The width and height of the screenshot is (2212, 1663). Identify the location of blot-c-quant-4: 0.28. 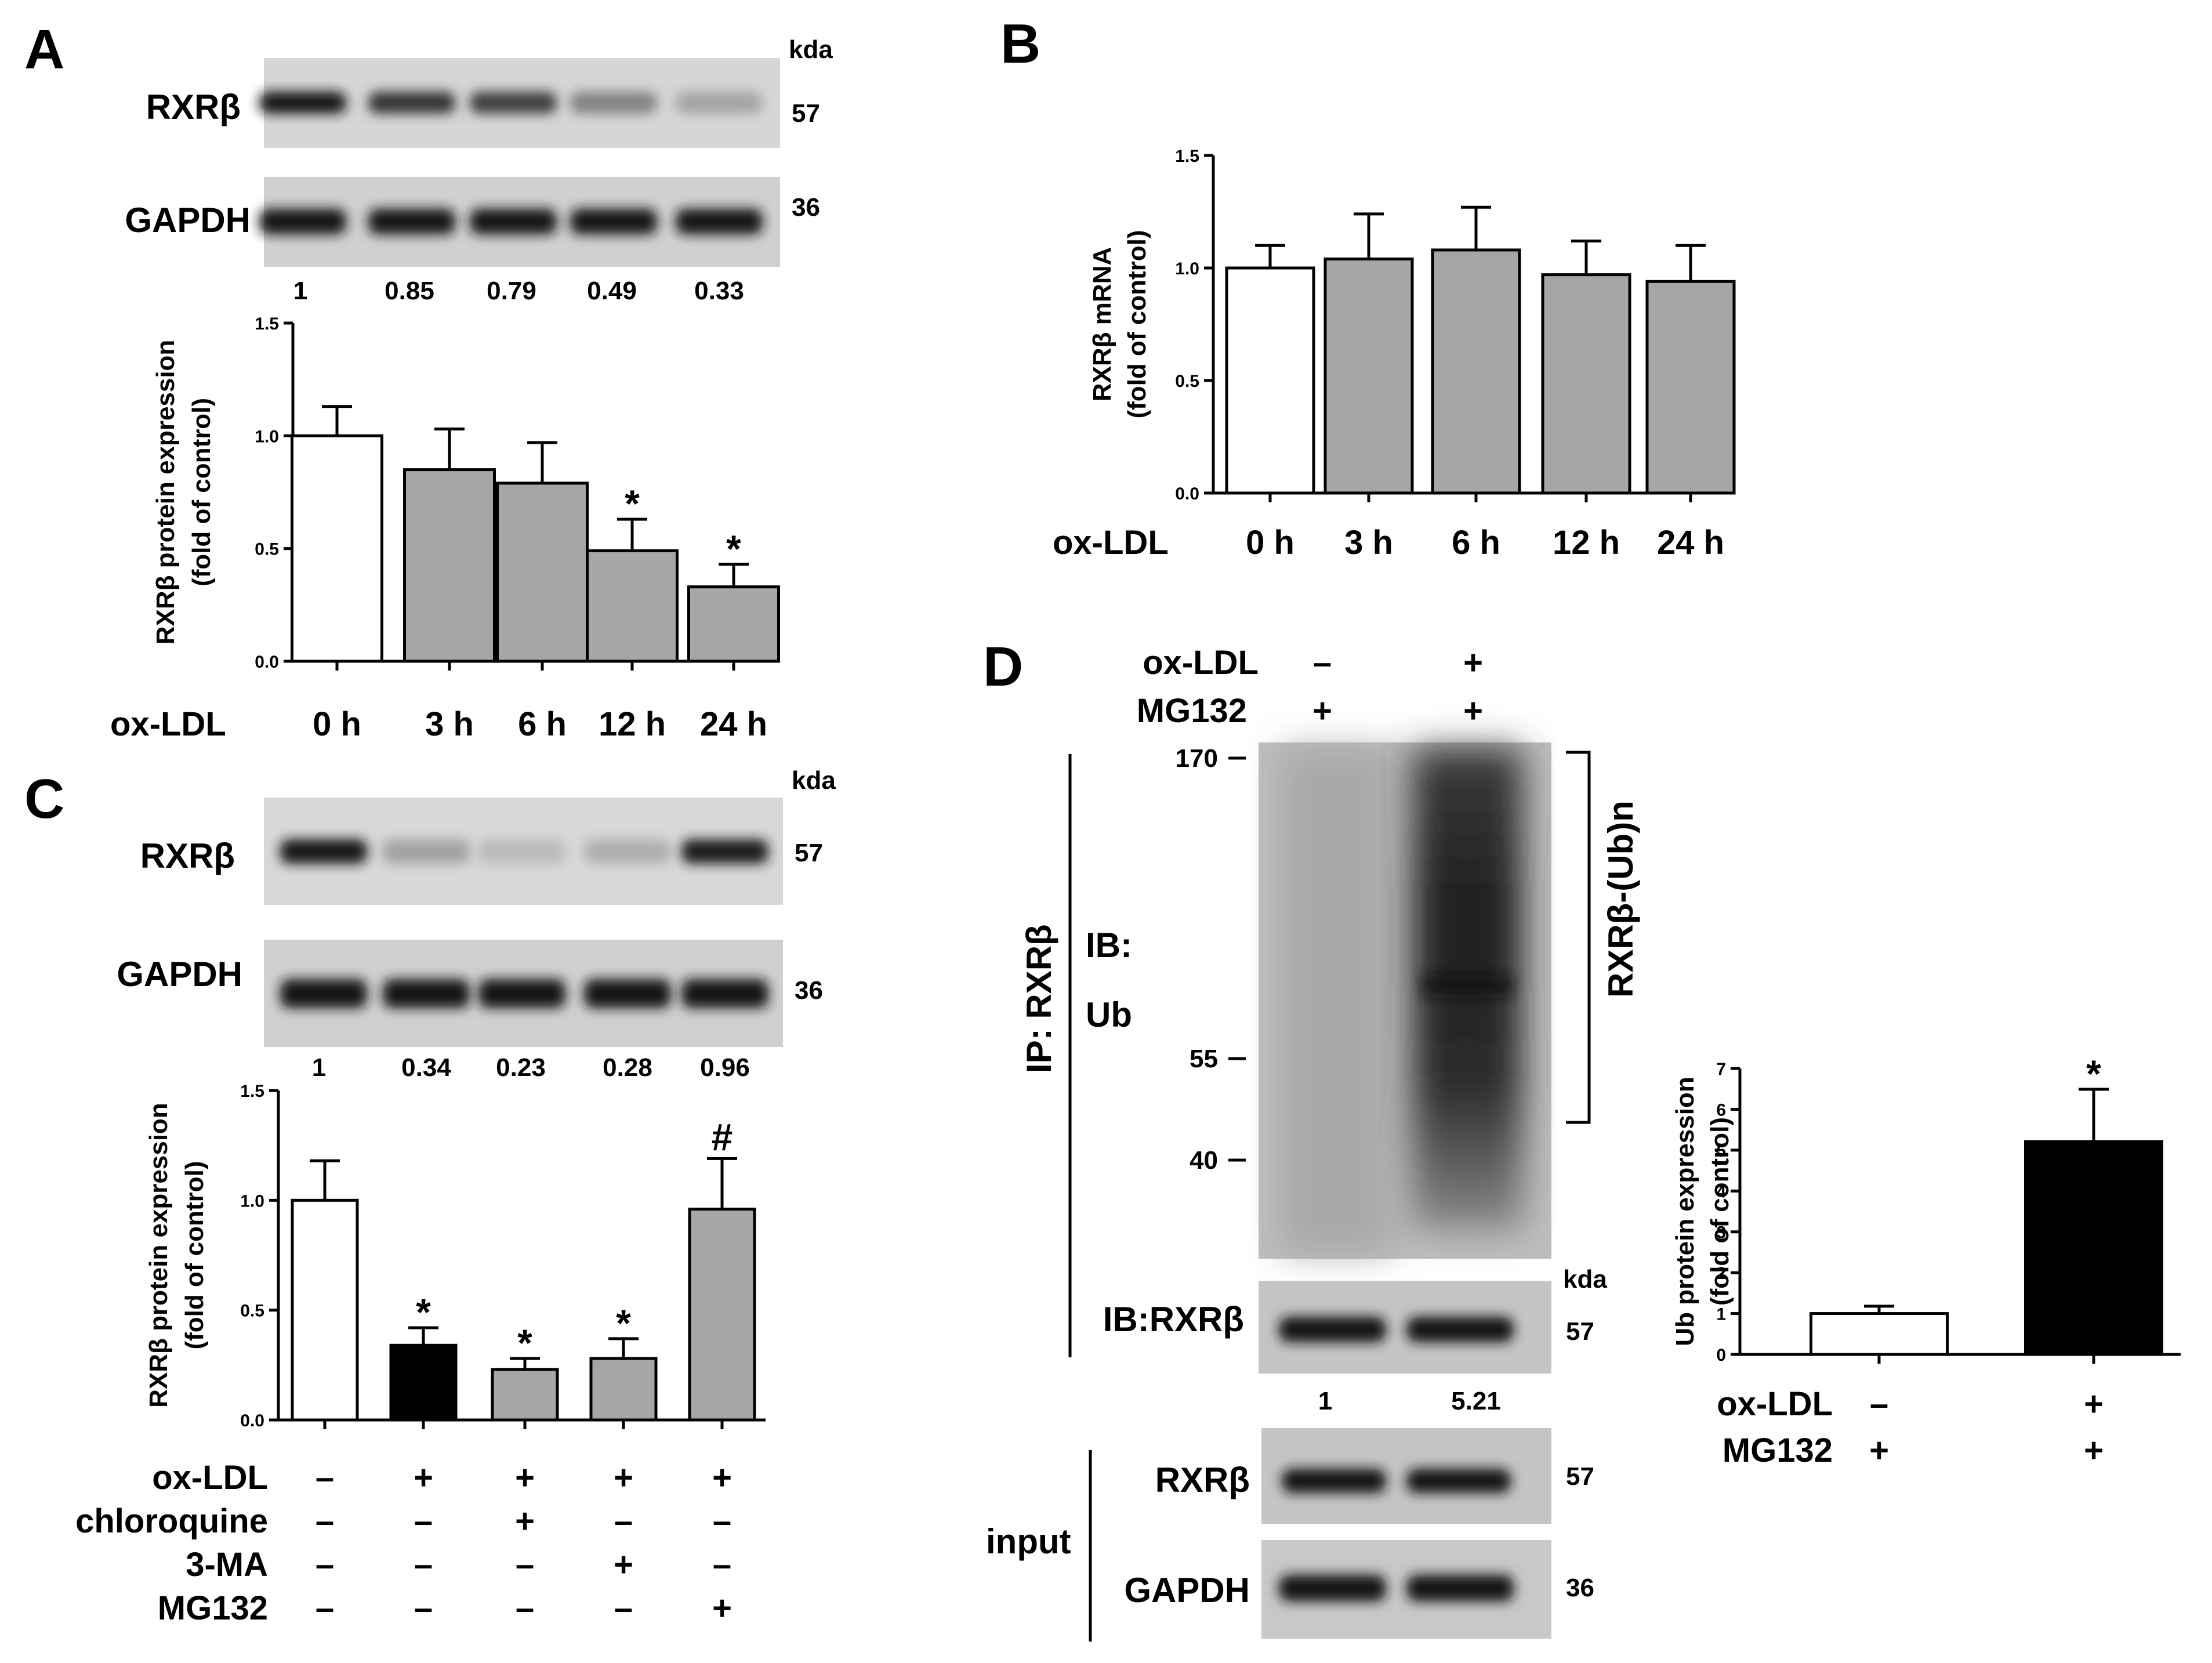
(628, 1067).